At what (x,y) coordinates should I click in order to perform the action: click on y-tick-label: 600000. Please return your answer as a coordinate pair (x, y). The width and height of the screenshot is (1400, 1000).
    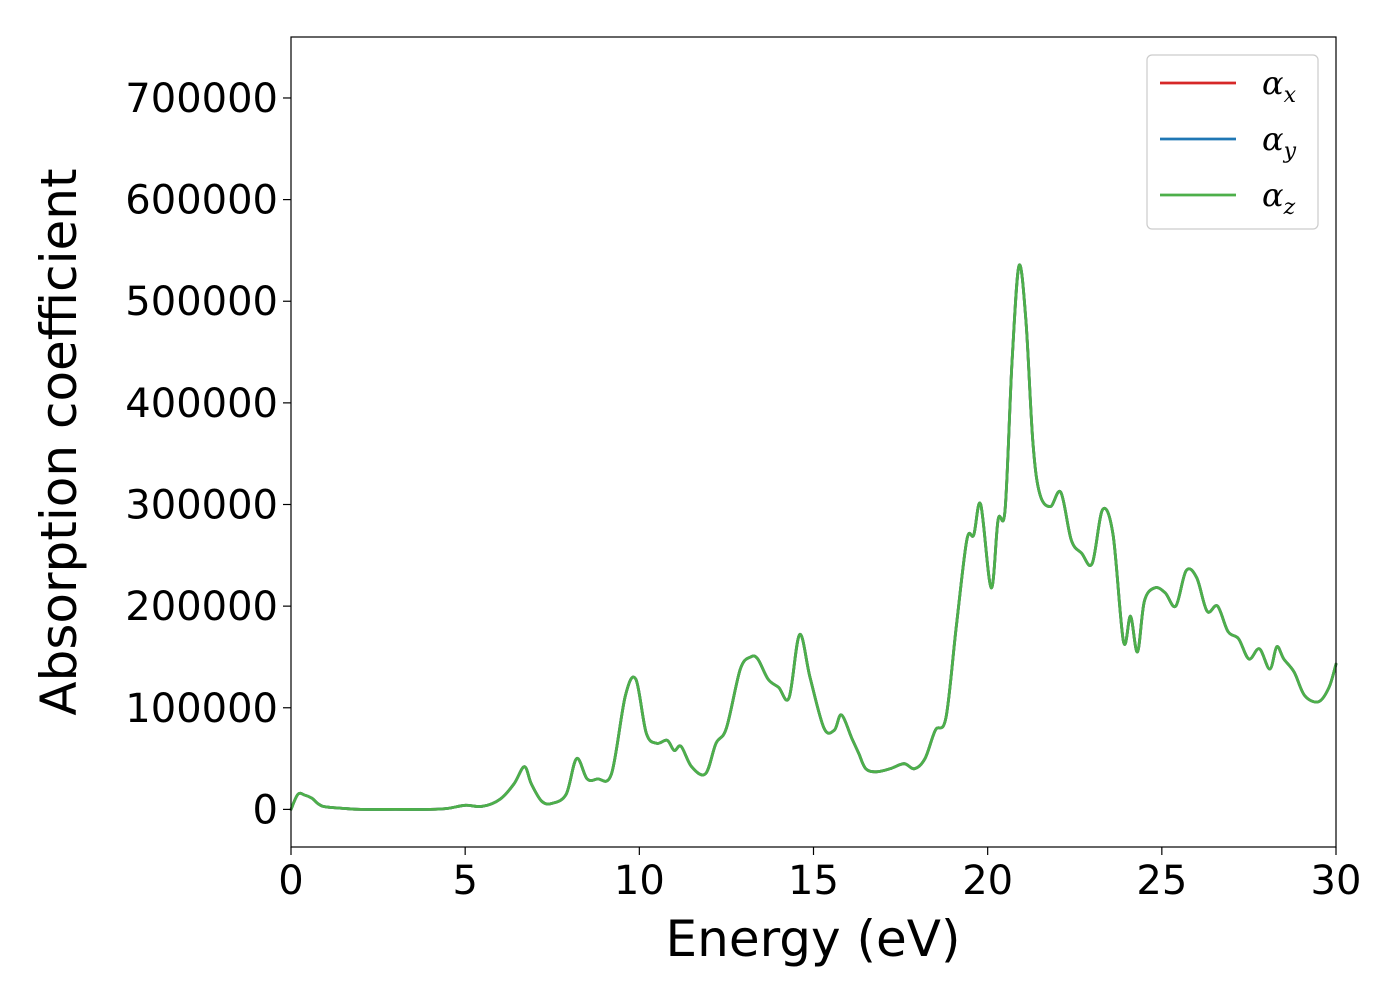
    Looking at the image, I should click on (201, 201).